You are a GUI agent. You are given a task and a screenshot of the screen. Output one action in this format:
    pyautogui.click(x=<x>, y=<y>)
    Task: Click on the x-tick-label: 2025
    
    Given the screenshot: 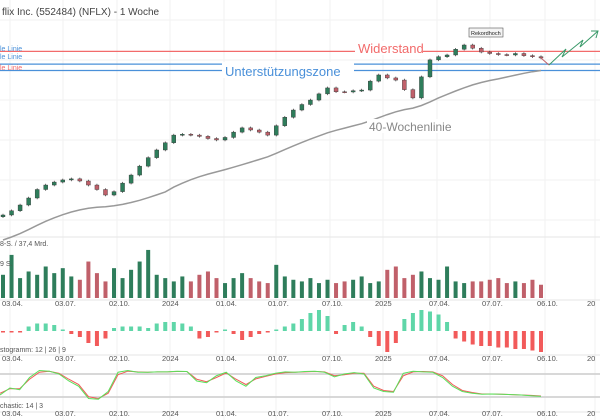 What is the action you would take?
    pyautogui.click(x=383, y=413)
    